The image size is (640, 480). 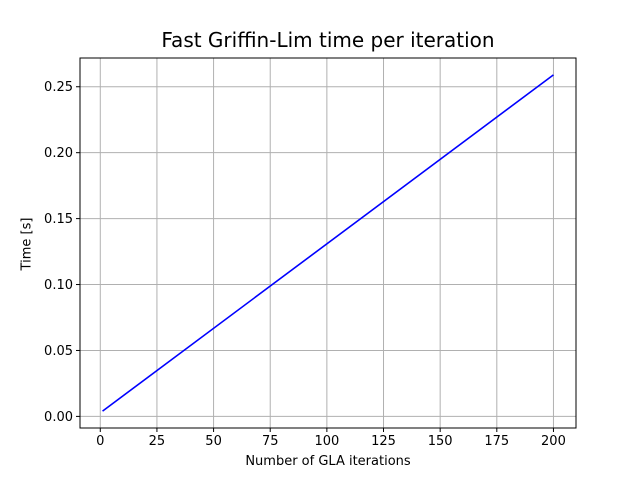 What do you see at coordinates (383, 441) in the screenshot?
I see `x-tick-label: 125` at bounding box center [383, 441].